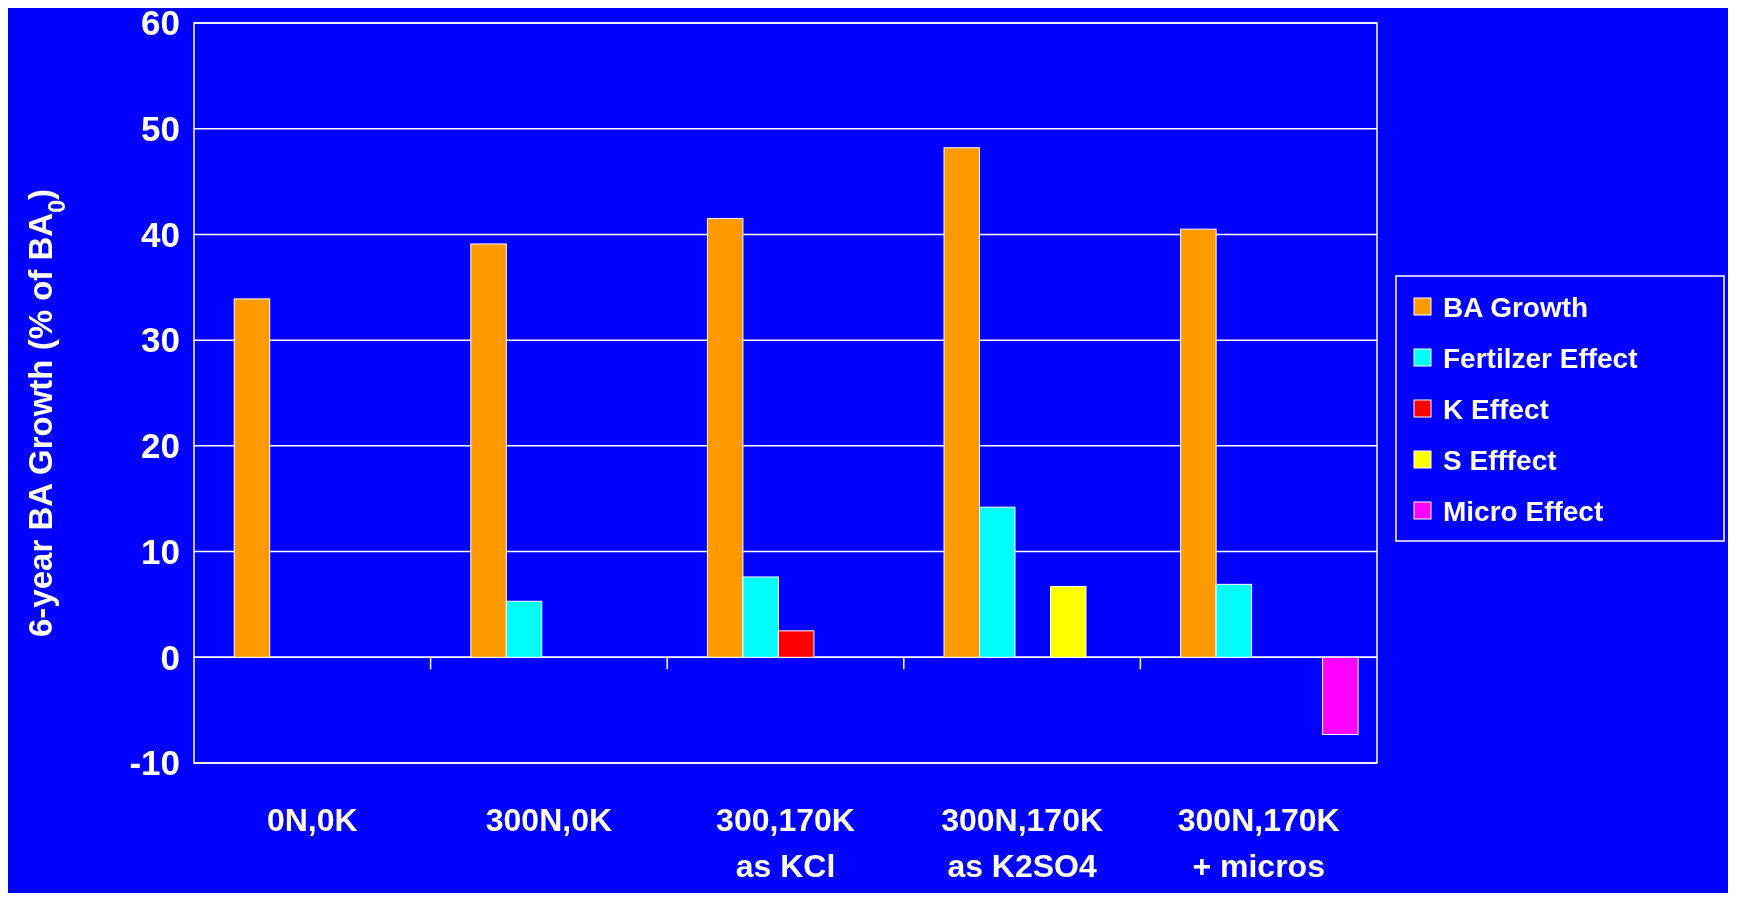 This screenshot has width=1739, height=901. Describe the element at coordinates (1022, 843) in the screenshot. I see `x-tick-label: 300N,170K as K2SO4` at that location.